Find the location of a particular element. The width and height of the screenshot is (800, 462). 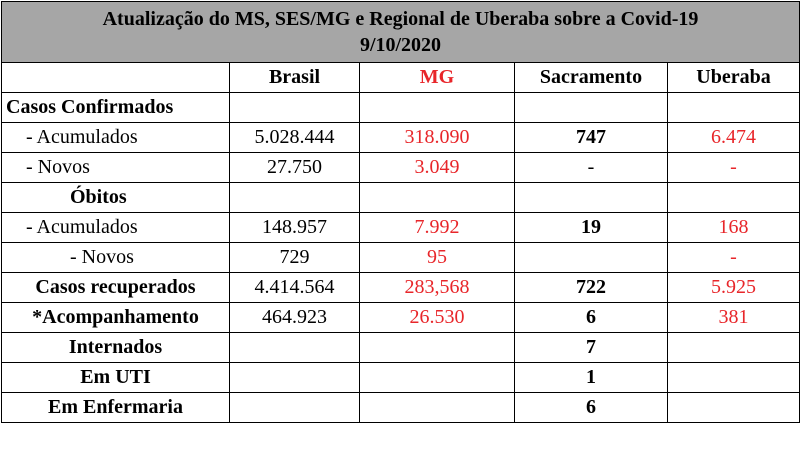

value-cell: 4.414.564 is located at coordinates (294, 287).